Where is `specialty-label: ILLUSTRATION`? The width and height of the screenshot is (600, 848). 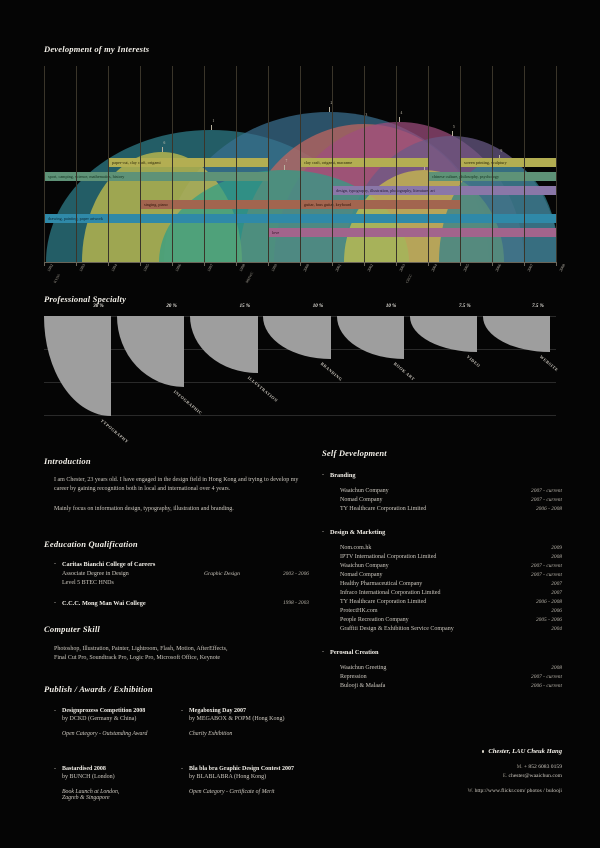
specialty-label: ILLUSTRATION is located at coordinates (262, 389).